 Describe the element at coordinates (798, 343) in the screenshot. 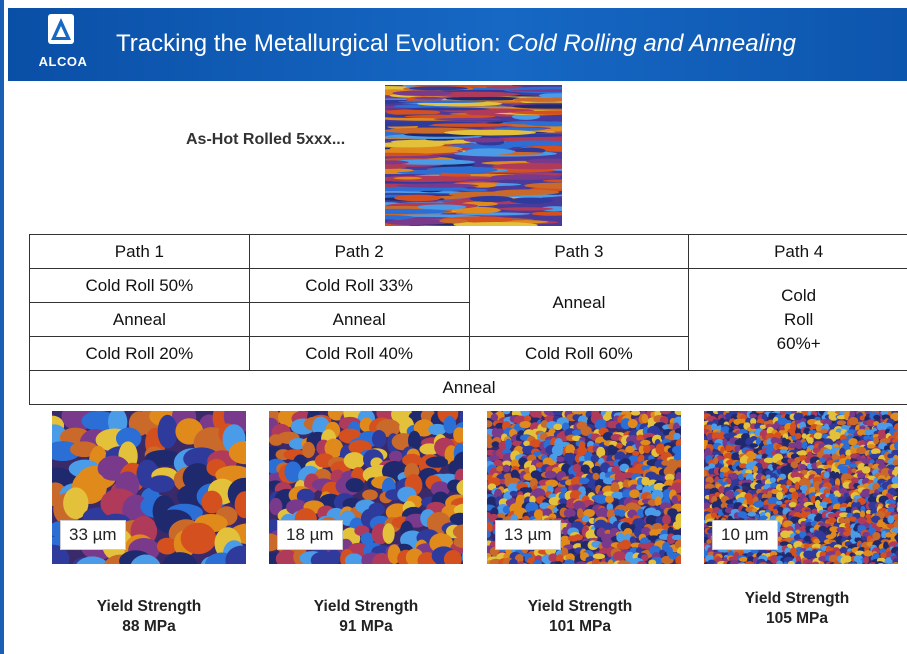

I see `path4-line3: 60%+` at that location.